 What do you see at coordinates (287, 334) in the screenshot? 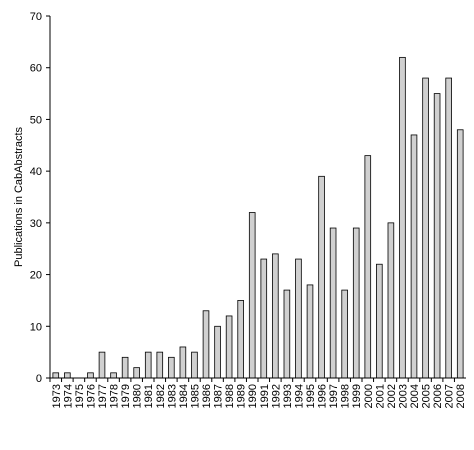
I see `bar-1993` at bounding box center [287, 334].